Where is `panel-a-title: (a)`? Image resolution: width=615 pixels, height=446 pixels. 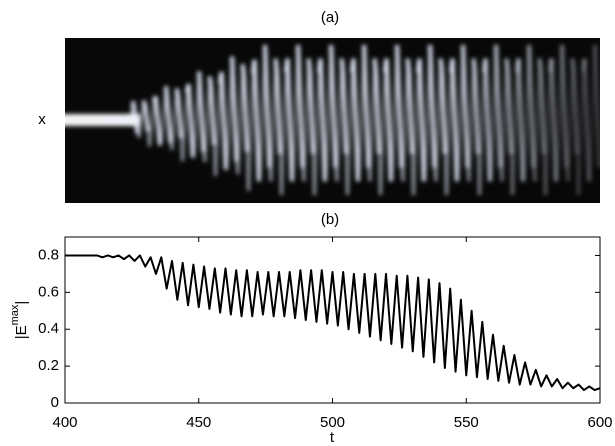
panel-a-title: (a) is located at coordinates (330, 17).